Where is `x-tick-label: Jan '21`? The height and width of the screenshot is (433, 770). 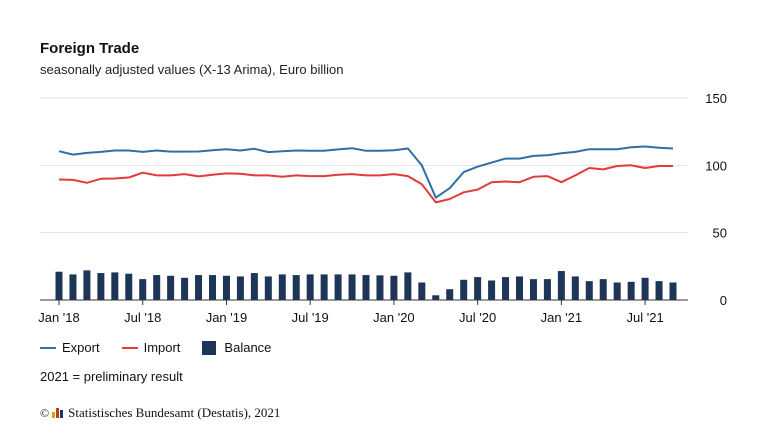
x-tick-label: Jan '21 is located at coordinates (562, 317).